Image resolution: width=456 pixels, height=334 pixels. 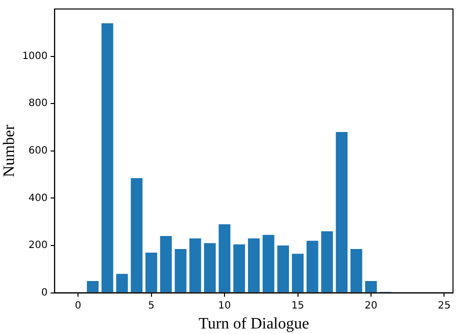 What do you see at coordinates (371, 306) in the screenshot?
I see `x-tick-label: 20` at bounding box center [371, 306].